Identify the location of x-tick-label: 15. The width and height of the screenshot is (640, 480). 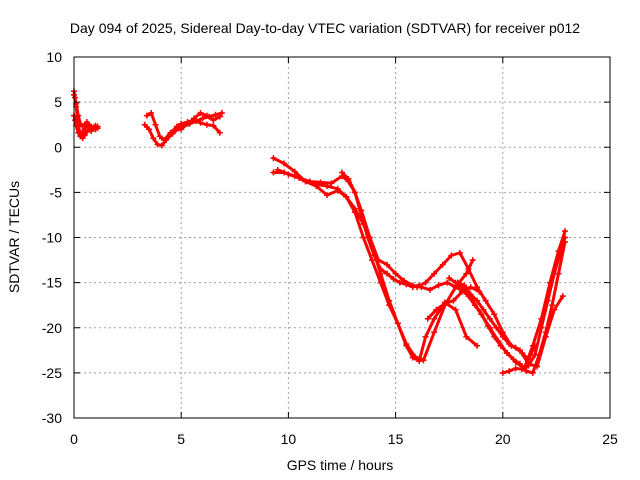
(396, 439).